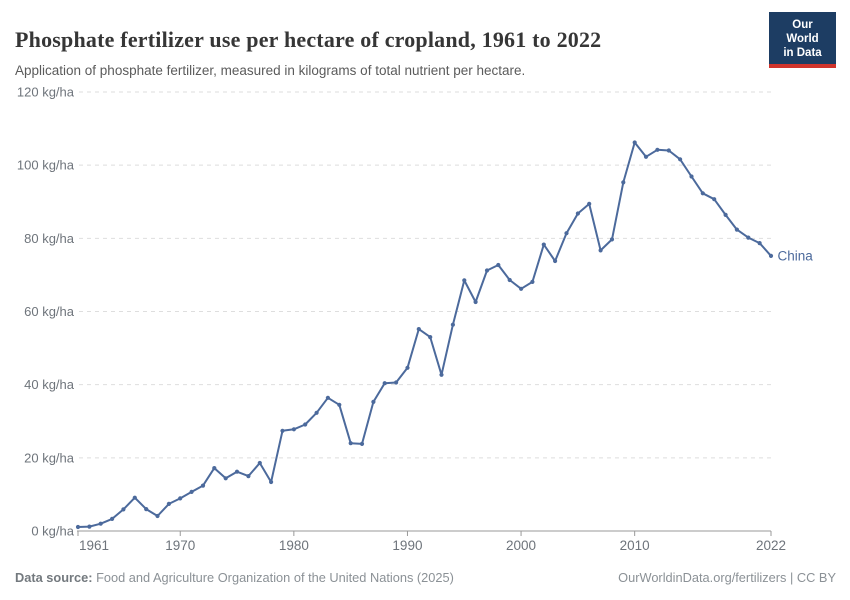 The image size is (850, 600). What do you see at coordinates (702, 577) in the screenshot?
I see `owid-url-link: OurWorldinData.org/fertilizers` at bounding box center [702, 577].